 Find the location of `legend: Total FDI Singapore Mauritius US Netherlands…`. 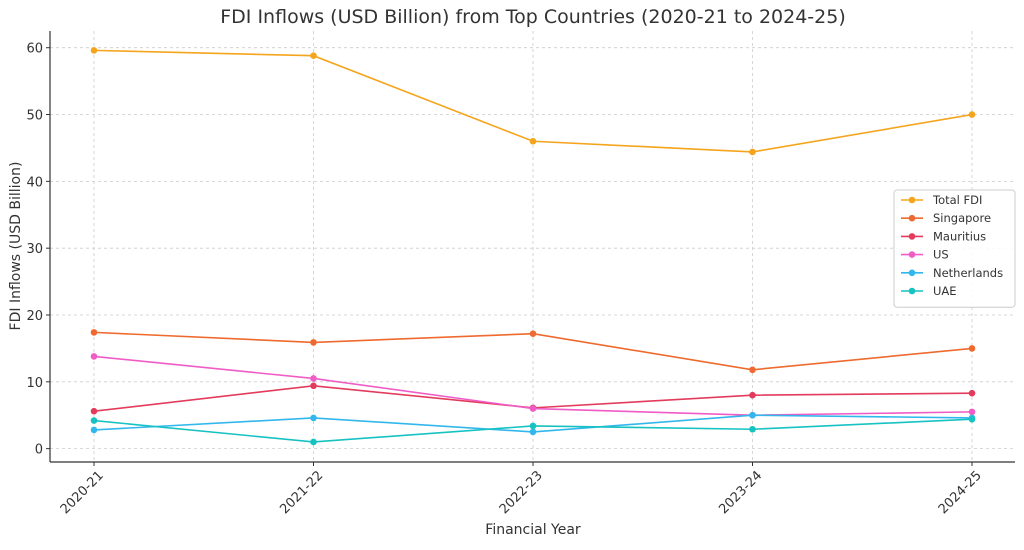

legend: Total FDI Singapore Mauritius US Netherlands… is located at coordinates (954, 248).